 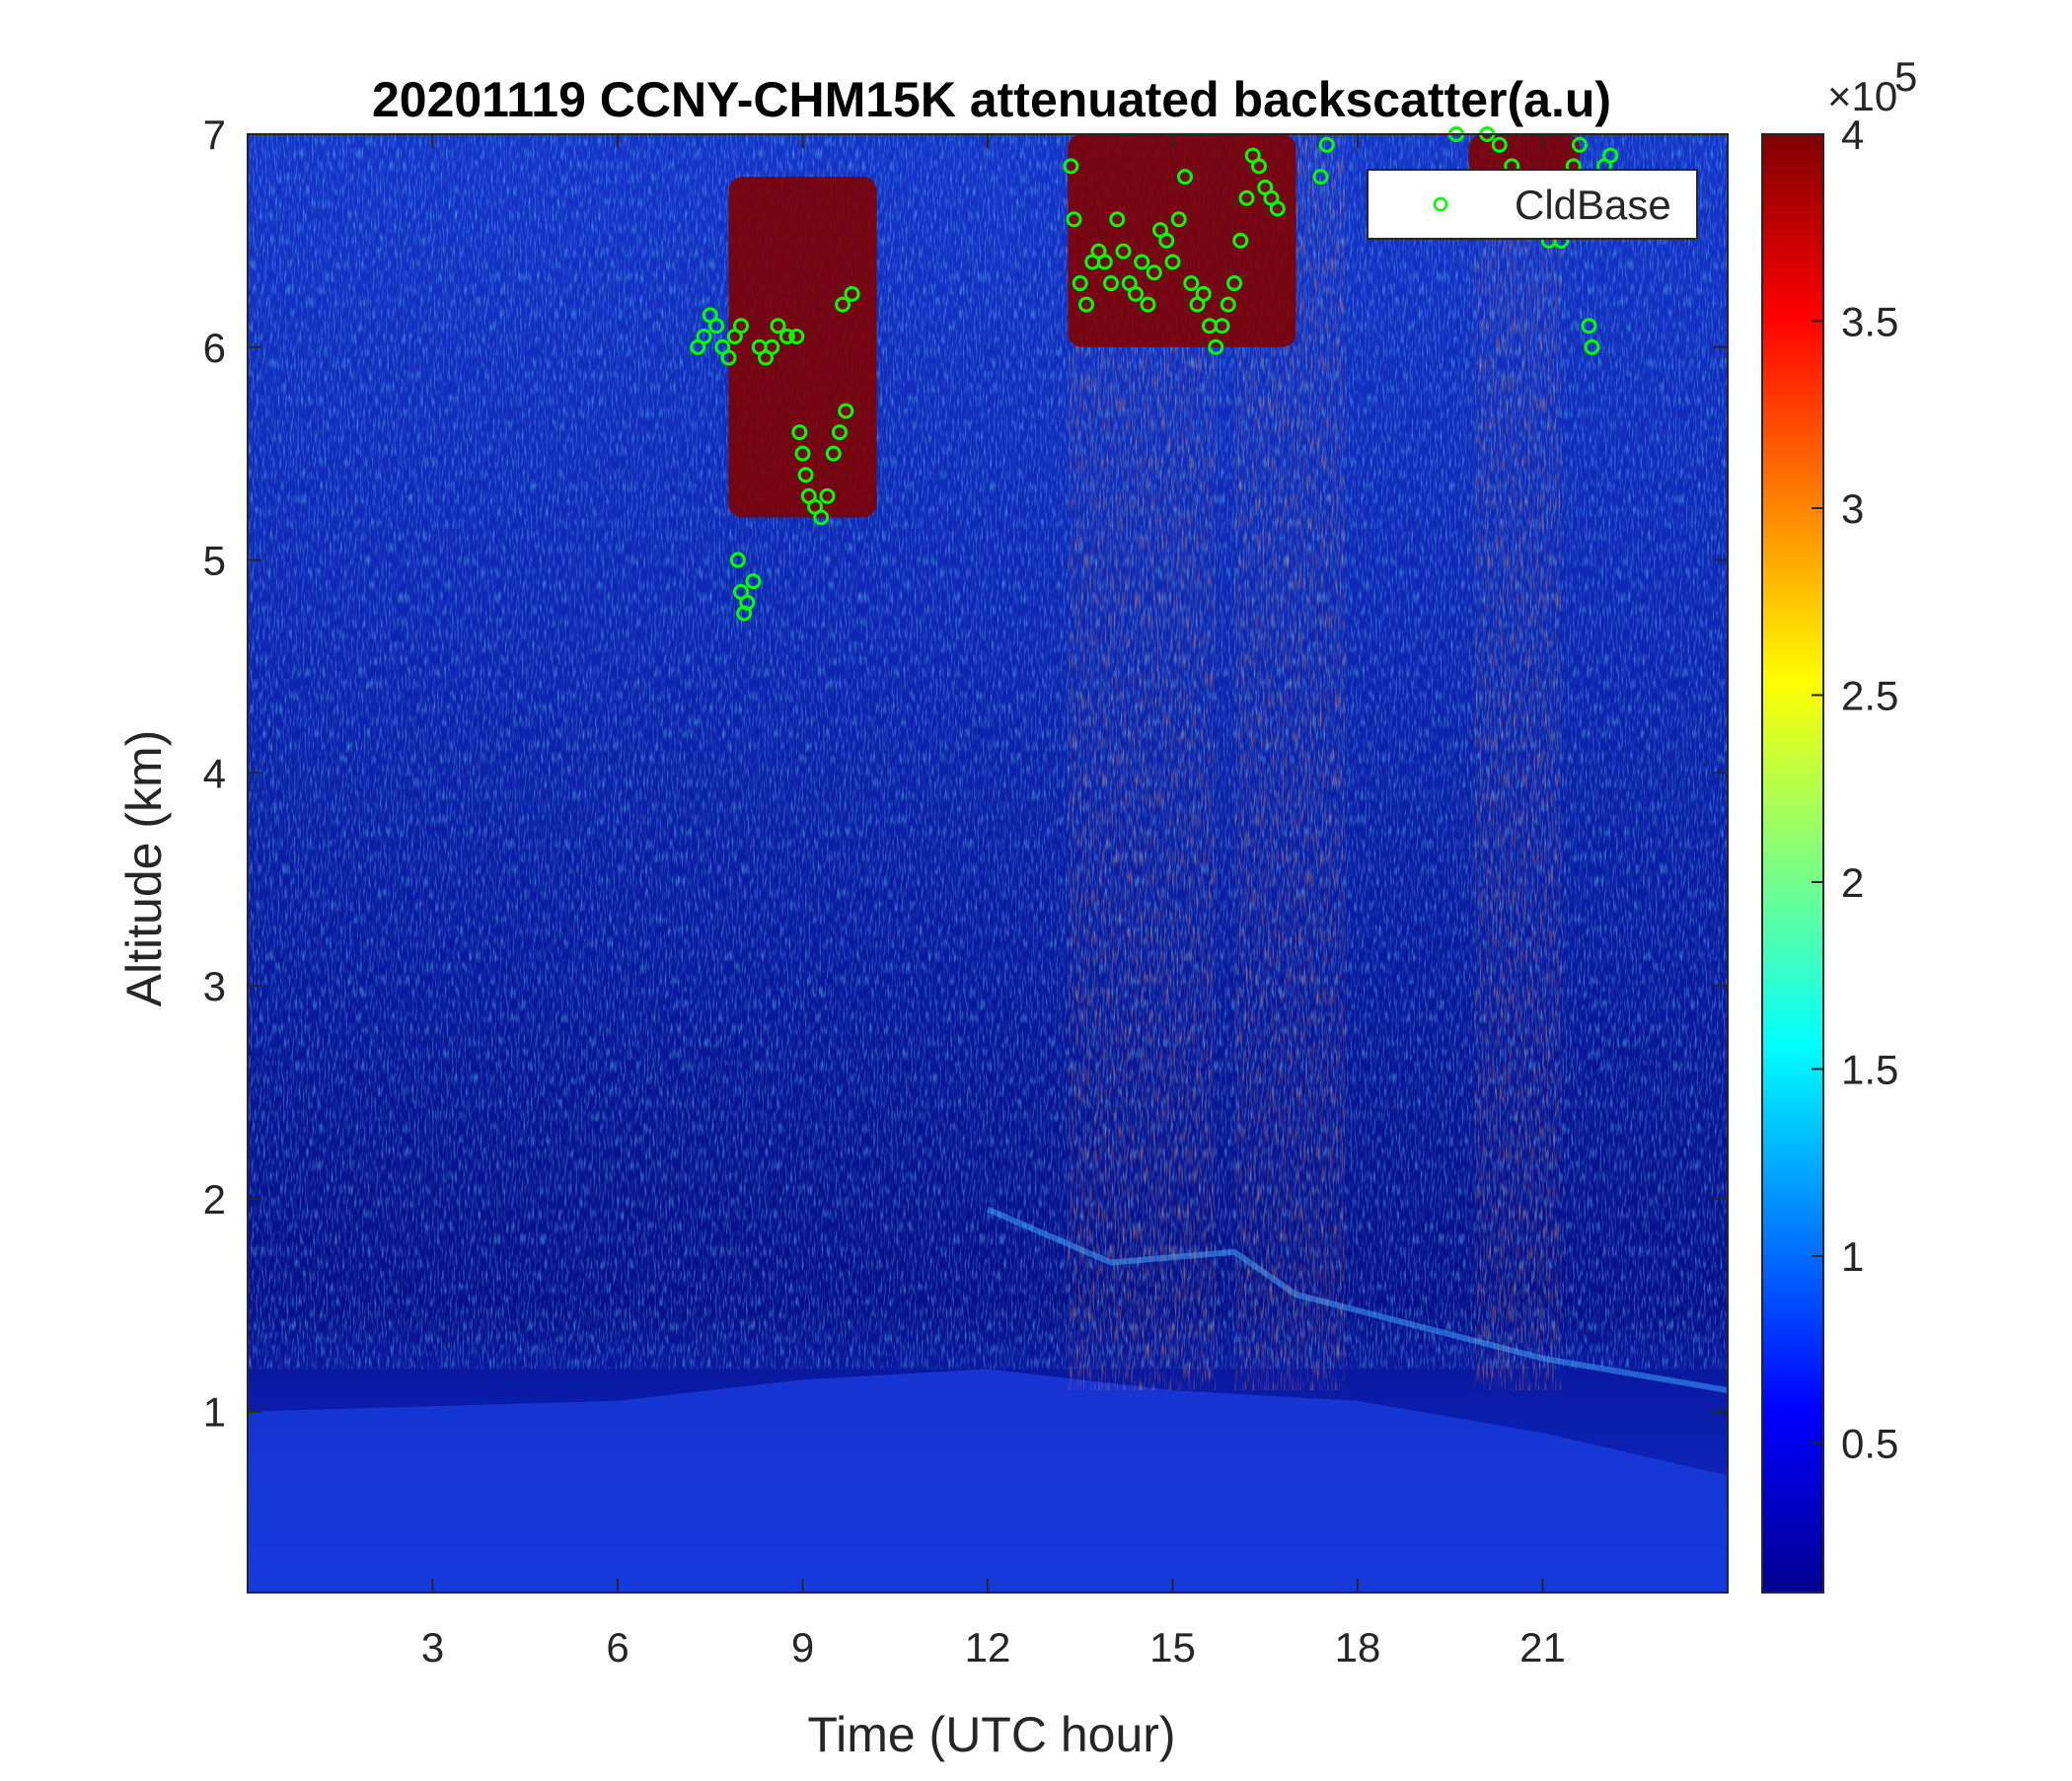 What do you see at coordinates (1853, 882) in the screenshot?
I see `colorbar-tick-label: 2` at bounding box center [1853, 882].